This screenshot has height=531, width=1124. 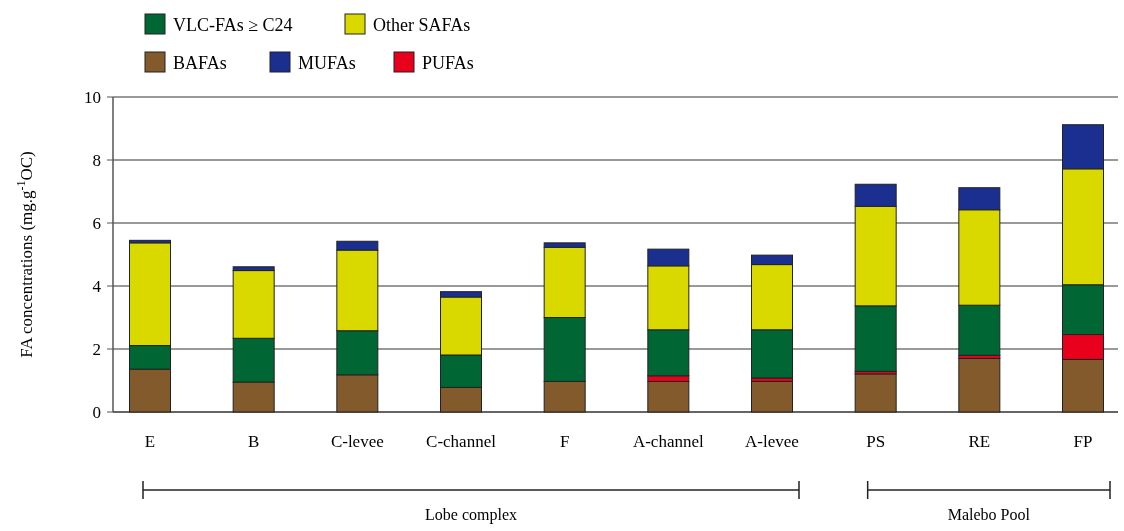 I want to click on text: Malebo Pool, so click(x=989, y=514).